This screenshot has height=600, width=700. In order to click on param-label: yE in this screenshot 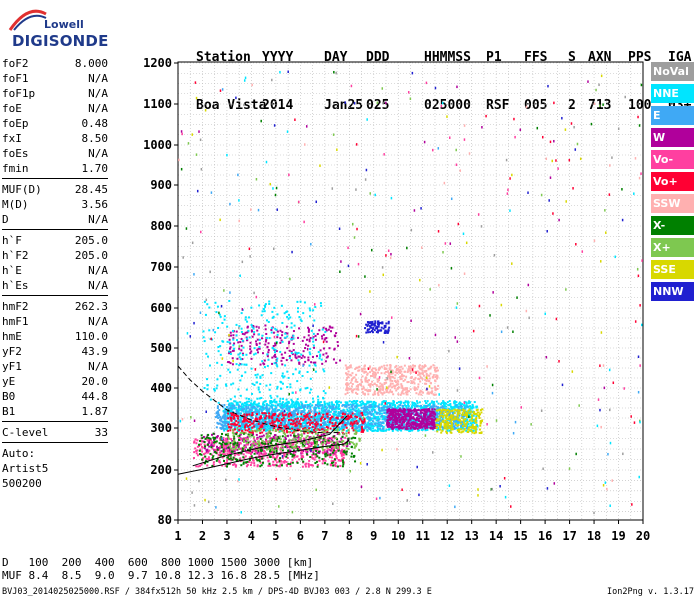, I will do `click(9, 381)`.